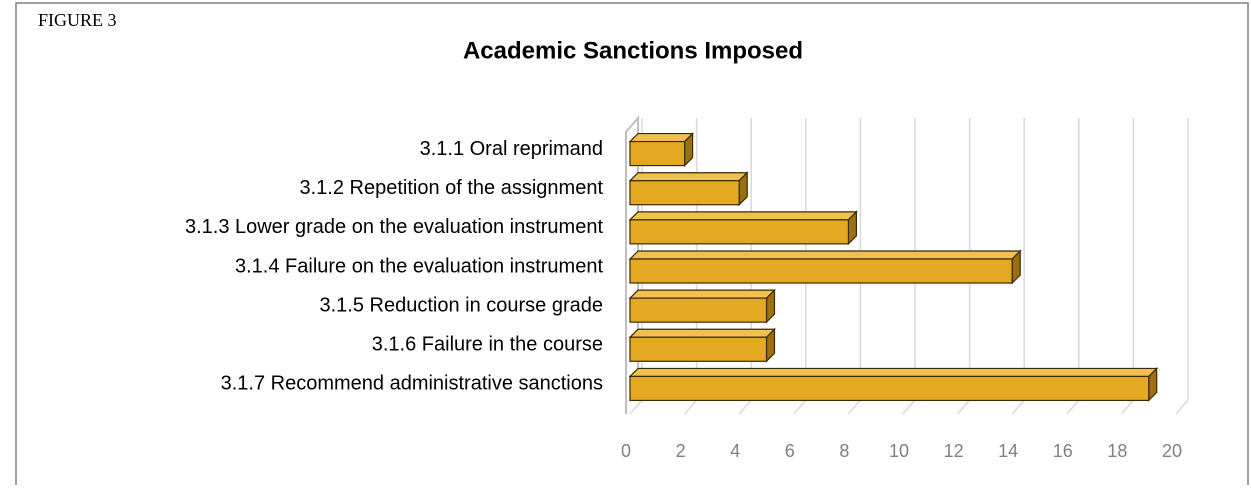 Image resolution: width=1251 pixels, height=490 pixels. Describe the element at coordinates (487, 345) in the screenshot. I see `y-tick-label: 3.1.6 Failure in the course` at that location.